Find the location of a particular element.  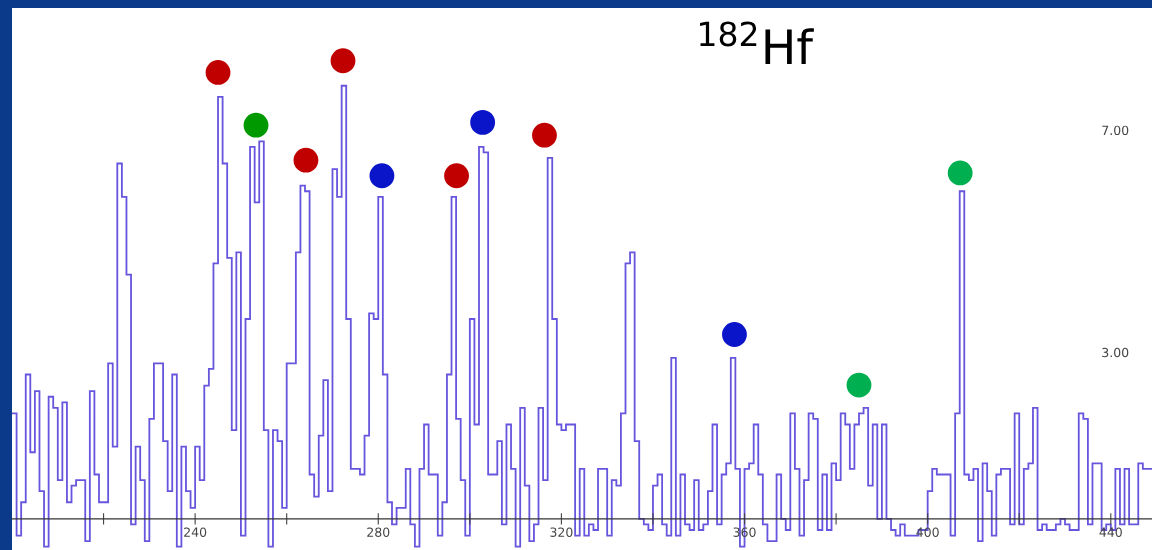

annotation: $^{182}$Hf is located at coordinates (757, 43).